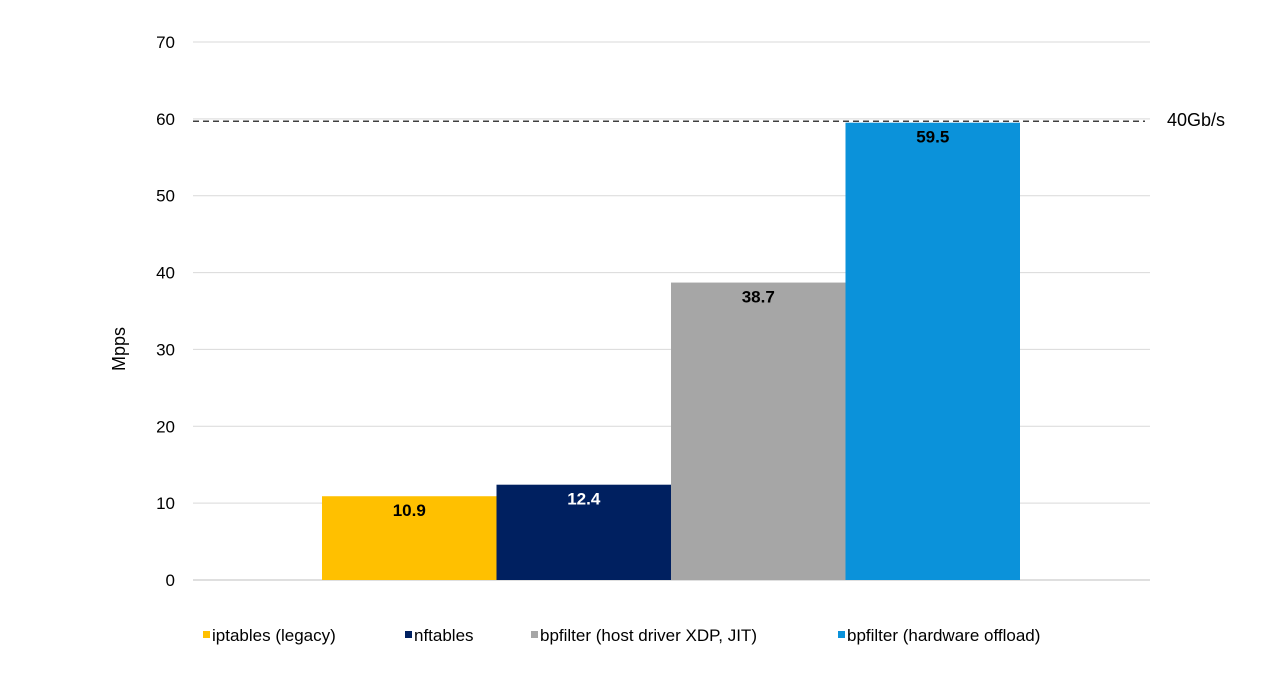 This screenshot has width=1266, height=688. What do you see at coordinates (943, 635) in the screenshot?
I see `legend-label: bpfilter (hardware offload)` at bounding box center [943, 635].